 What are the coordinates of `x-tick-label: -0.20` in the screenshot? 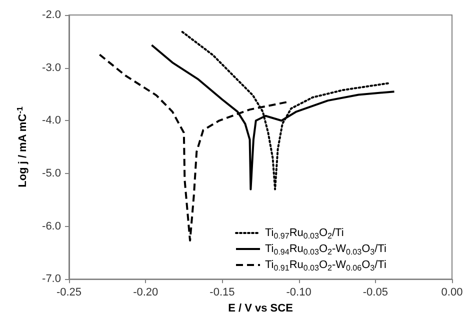 It's located at (145, 292).